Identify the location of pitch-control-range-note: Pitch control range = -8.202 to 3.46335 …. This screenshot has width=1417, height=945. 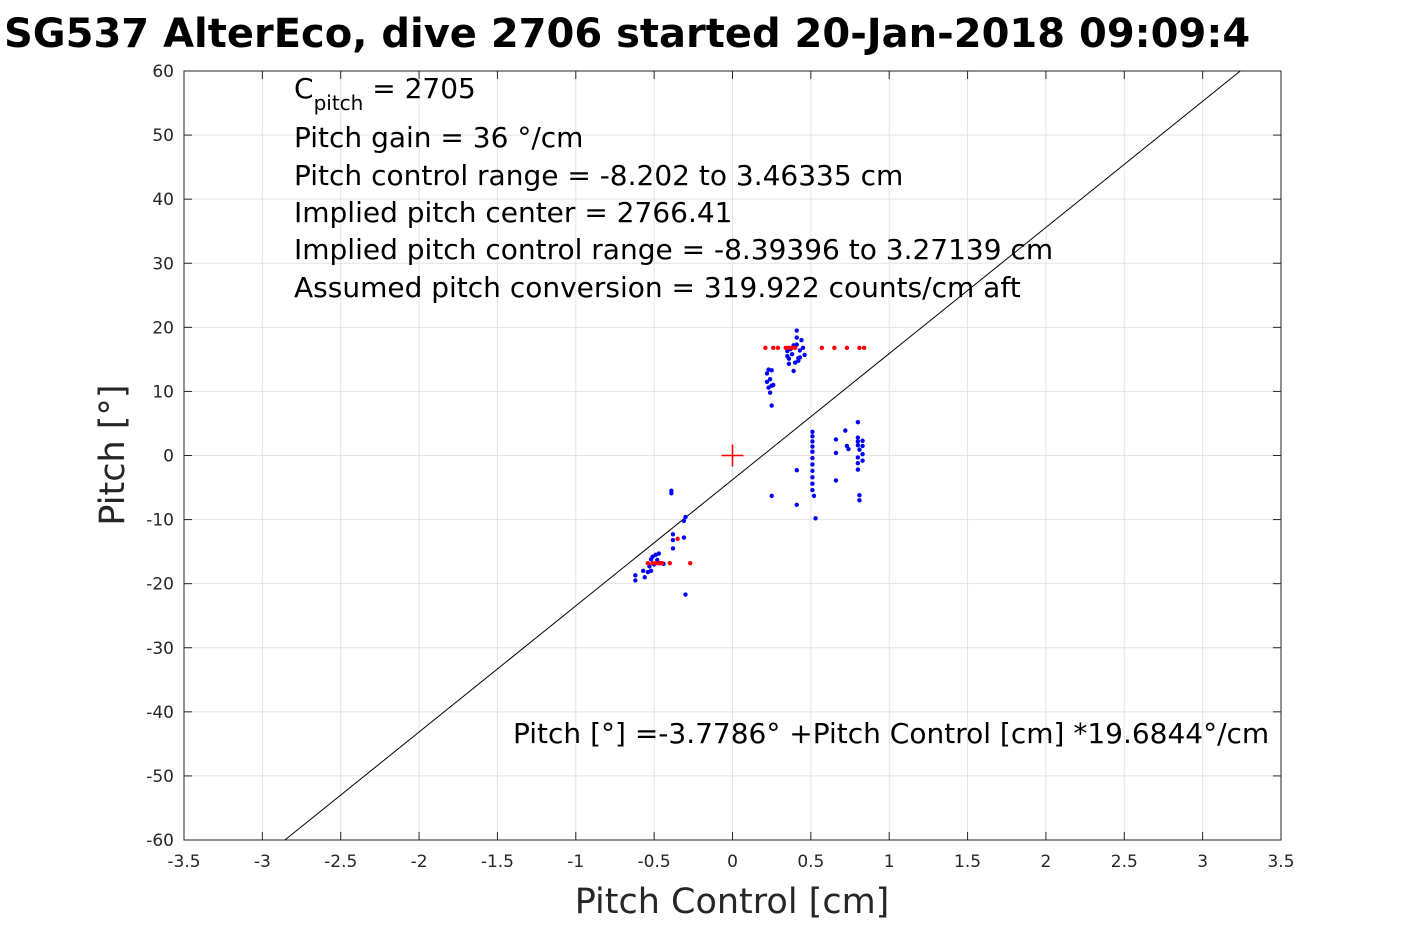
(598, 175).